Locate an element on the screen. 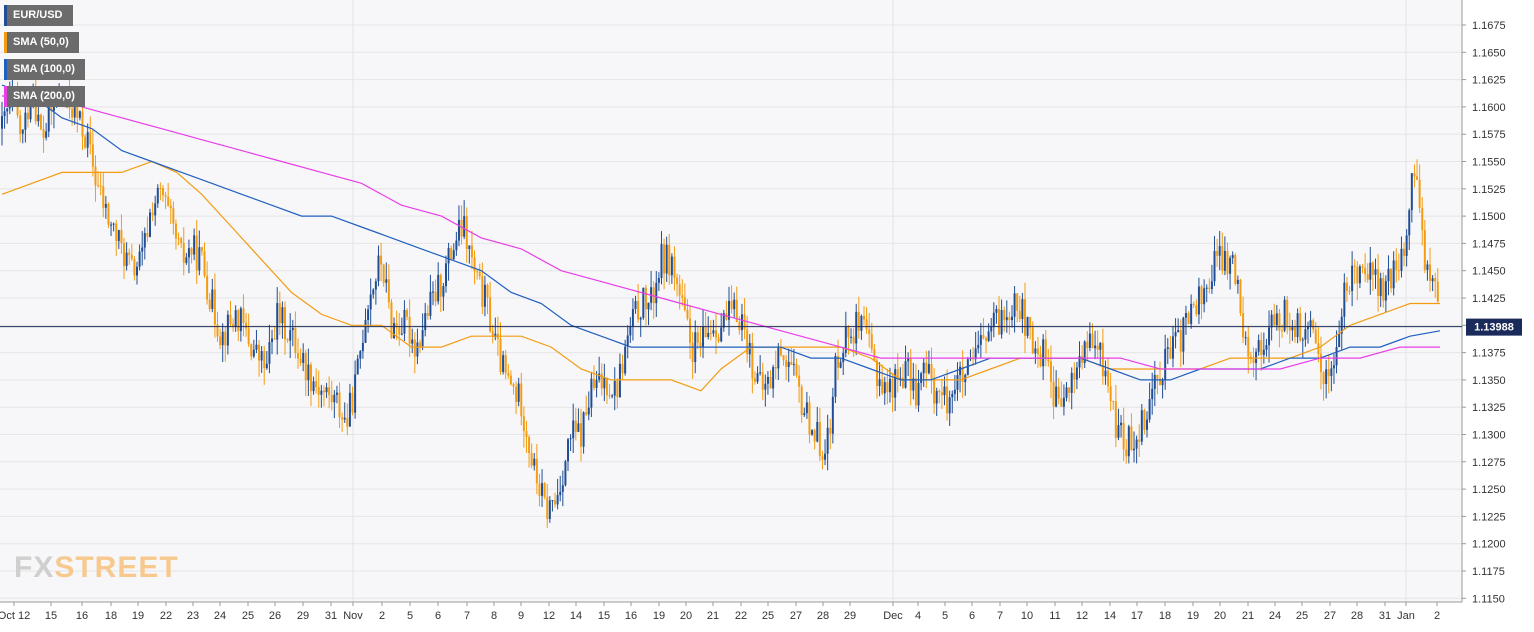 Image resolution: width=1534 pixels, height=632 pixels. x-tick-label: Nov is located at coordinates (353, 616).